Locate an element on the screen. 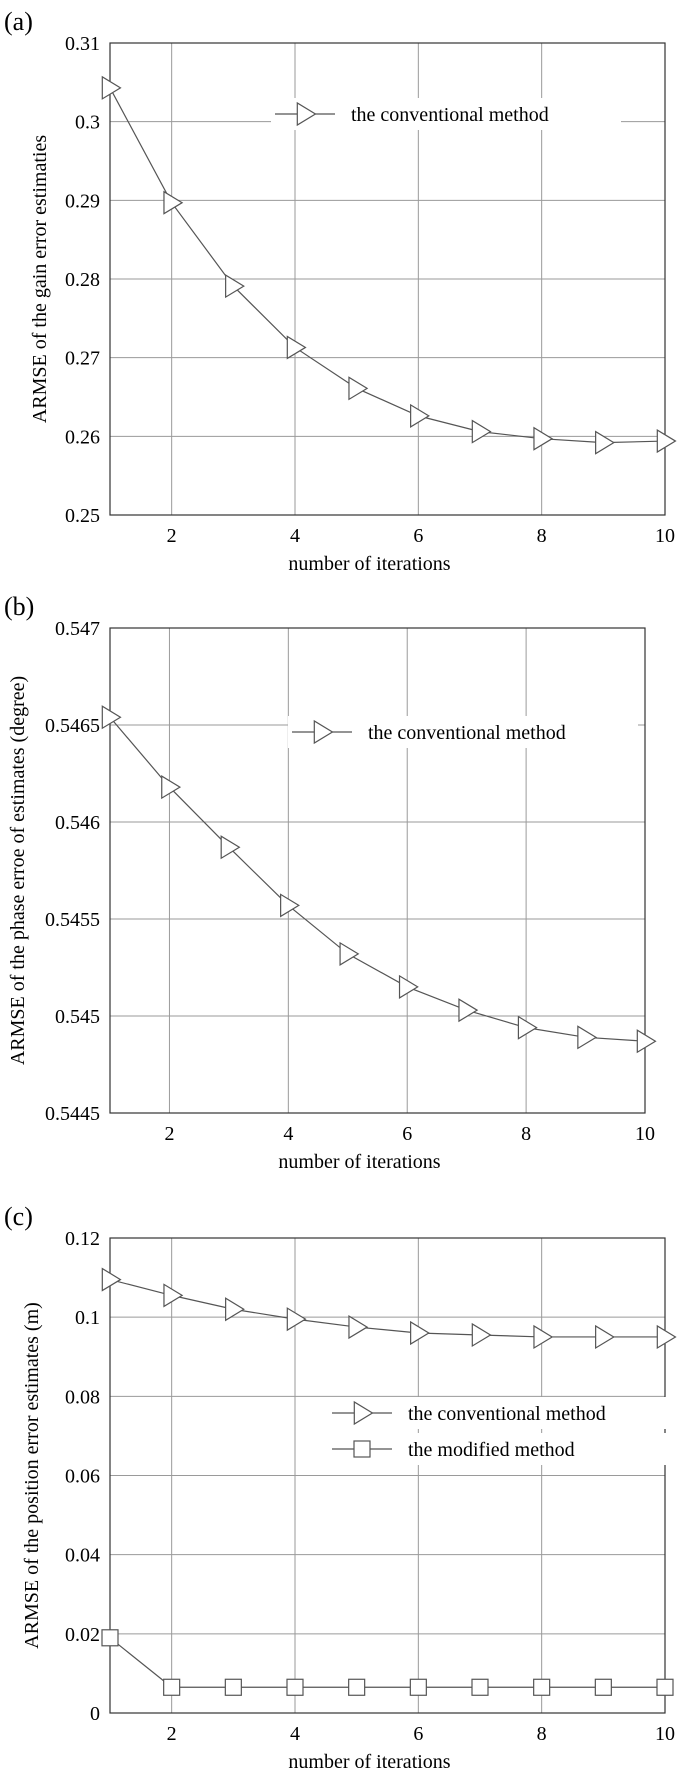 This screenshot has width=685, height=1775. y-tick-label: 0.546 is located at coordinates (77, 823).